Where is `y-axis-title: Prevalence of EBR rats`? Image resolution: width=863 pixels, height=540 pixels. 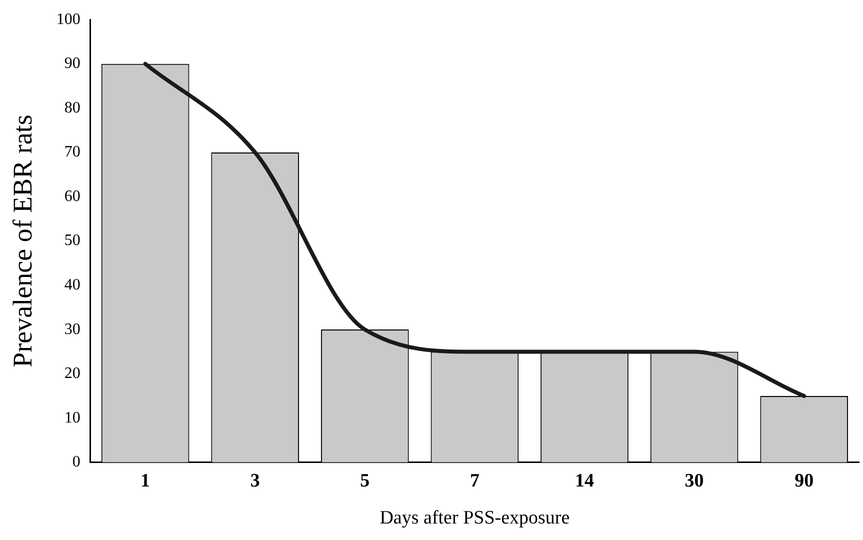
y-axis-title: Prevalence of EBR rats is located at coordinates (22, 241).